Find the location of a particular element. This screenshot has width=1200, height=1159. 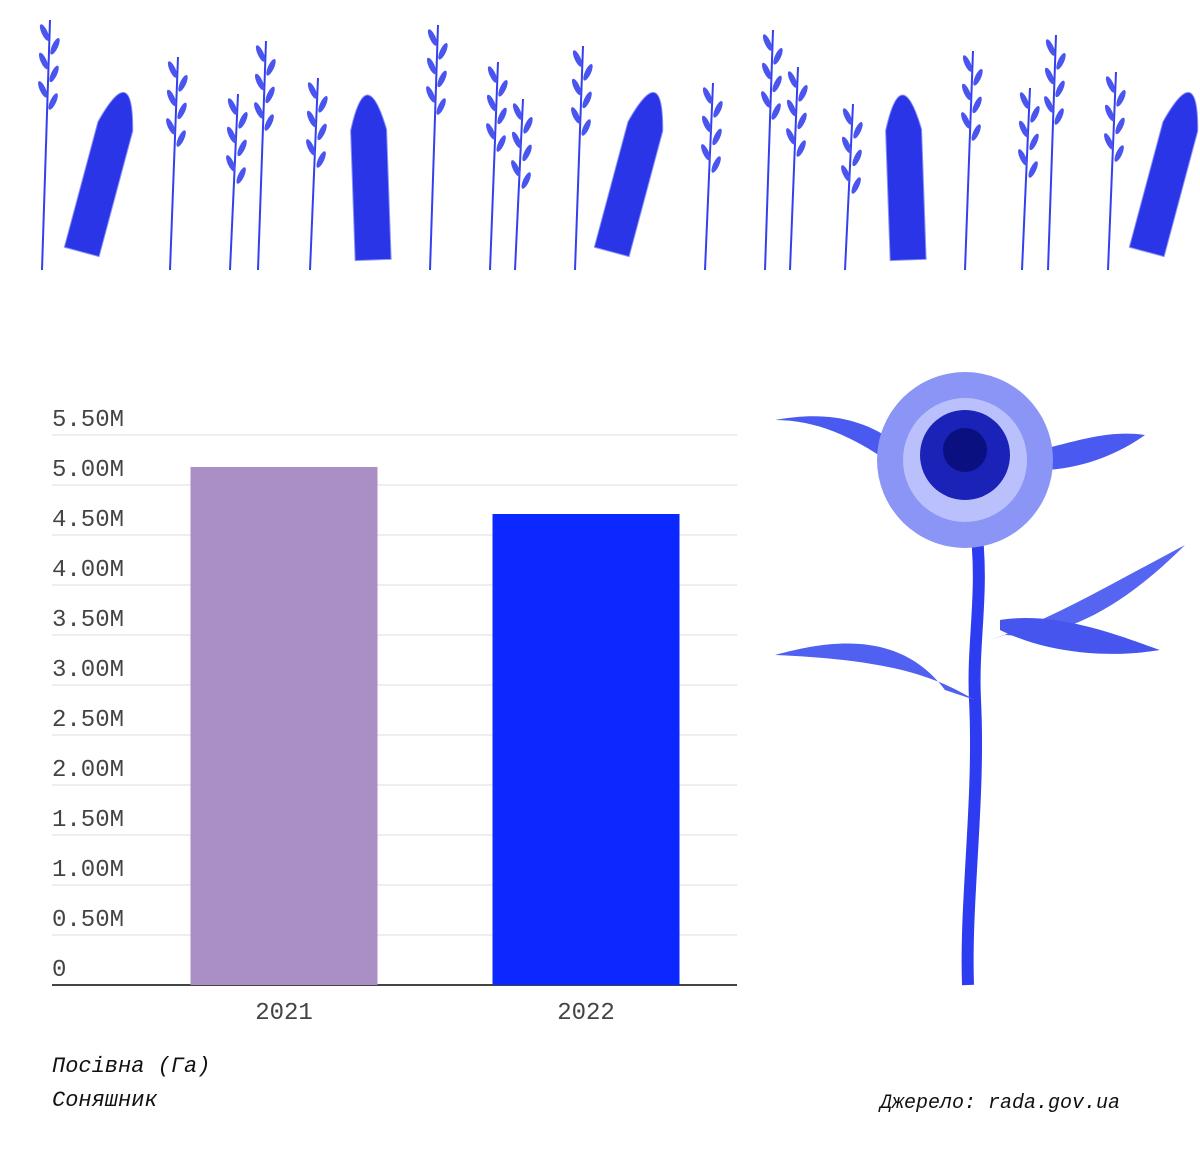

y-tick-label: 1.50M is located at coordinates (88, 820).